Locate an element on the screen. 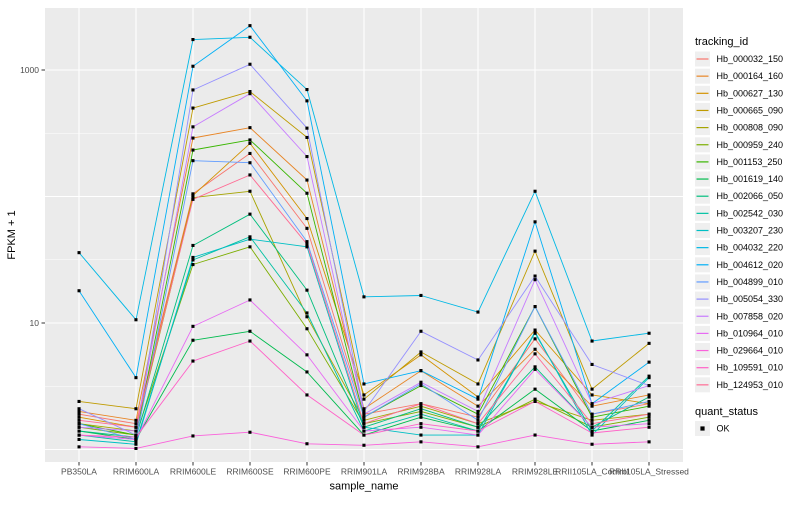 This screenshot has height=505, width=800. legend-item-Hb_002066_050: Hb_002066_050 is located at coordinates (739, 196).